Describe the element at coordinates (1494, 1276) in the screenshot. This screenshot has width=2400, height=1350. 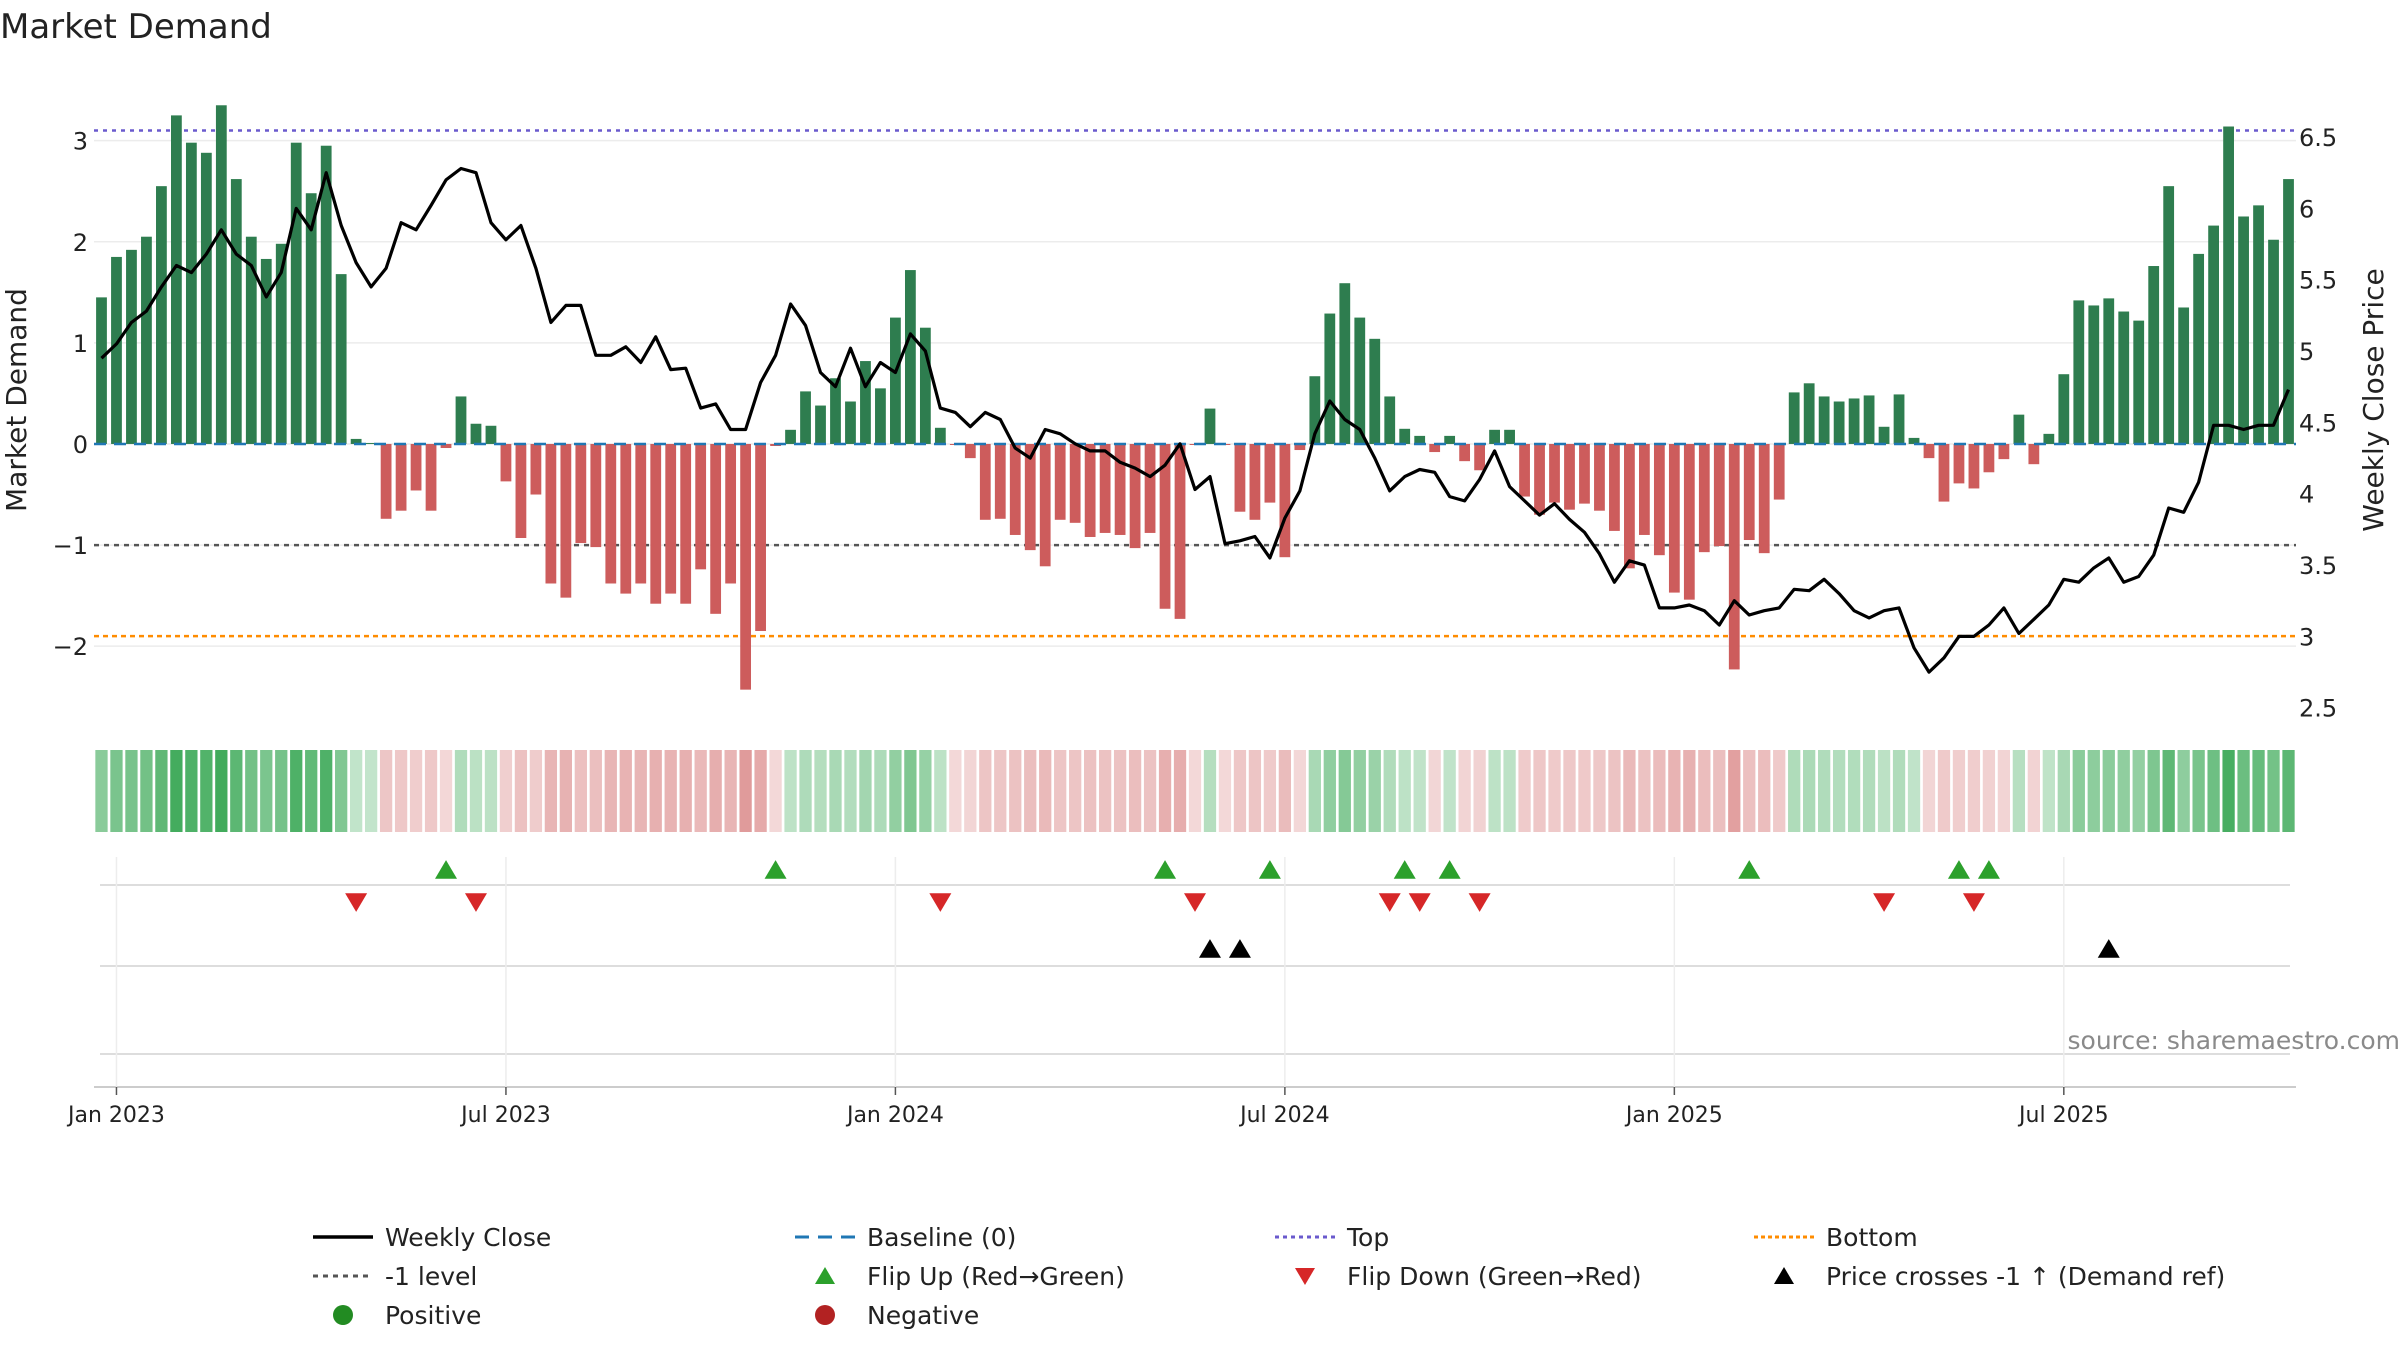
I see `legend-label: Flip Down (Green→Red)` at that location.